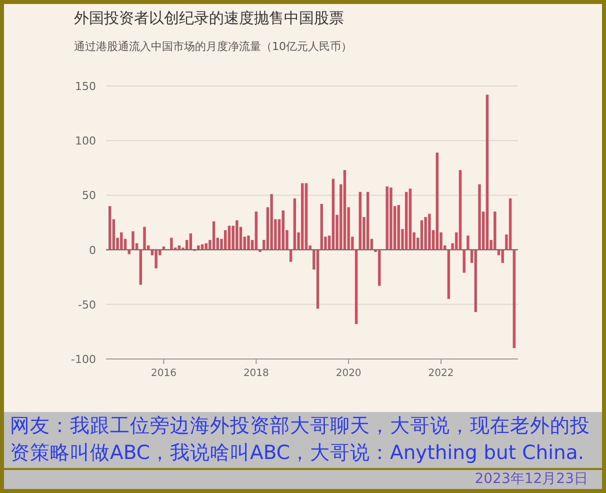 This screenshot has width=606, height=493. Describe the element at coordinates (256, 373) in the screenshot. I see `x-tick-label: 2018` at that location.